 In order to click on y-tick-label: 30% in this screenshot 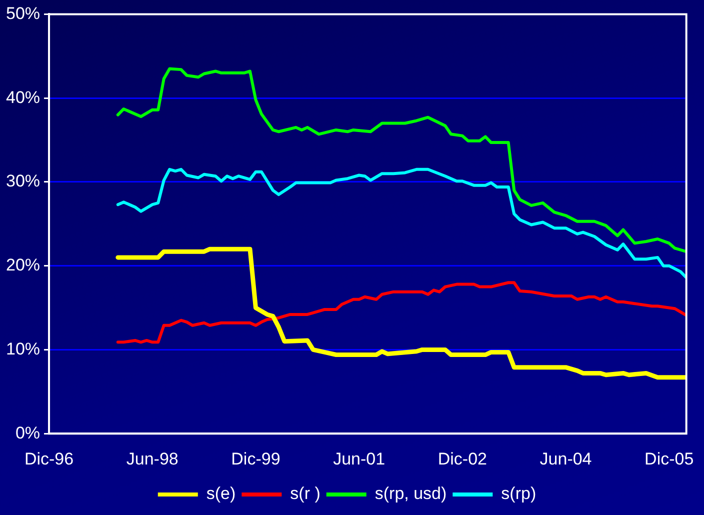, I will do `click(23, 181)`.